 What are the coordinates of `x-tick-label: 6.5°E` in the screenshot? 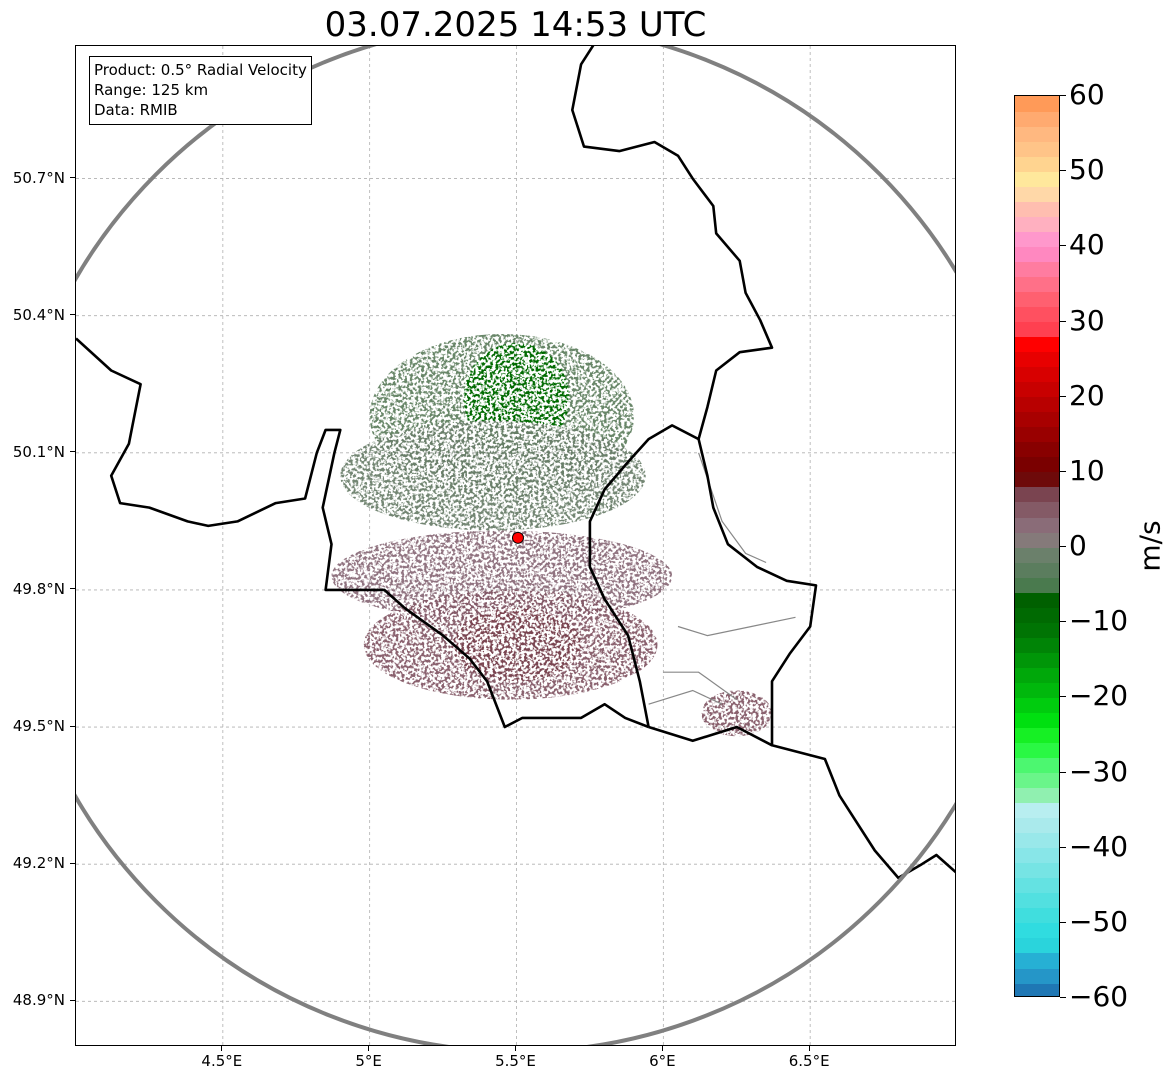 It's located at (809, 1061).